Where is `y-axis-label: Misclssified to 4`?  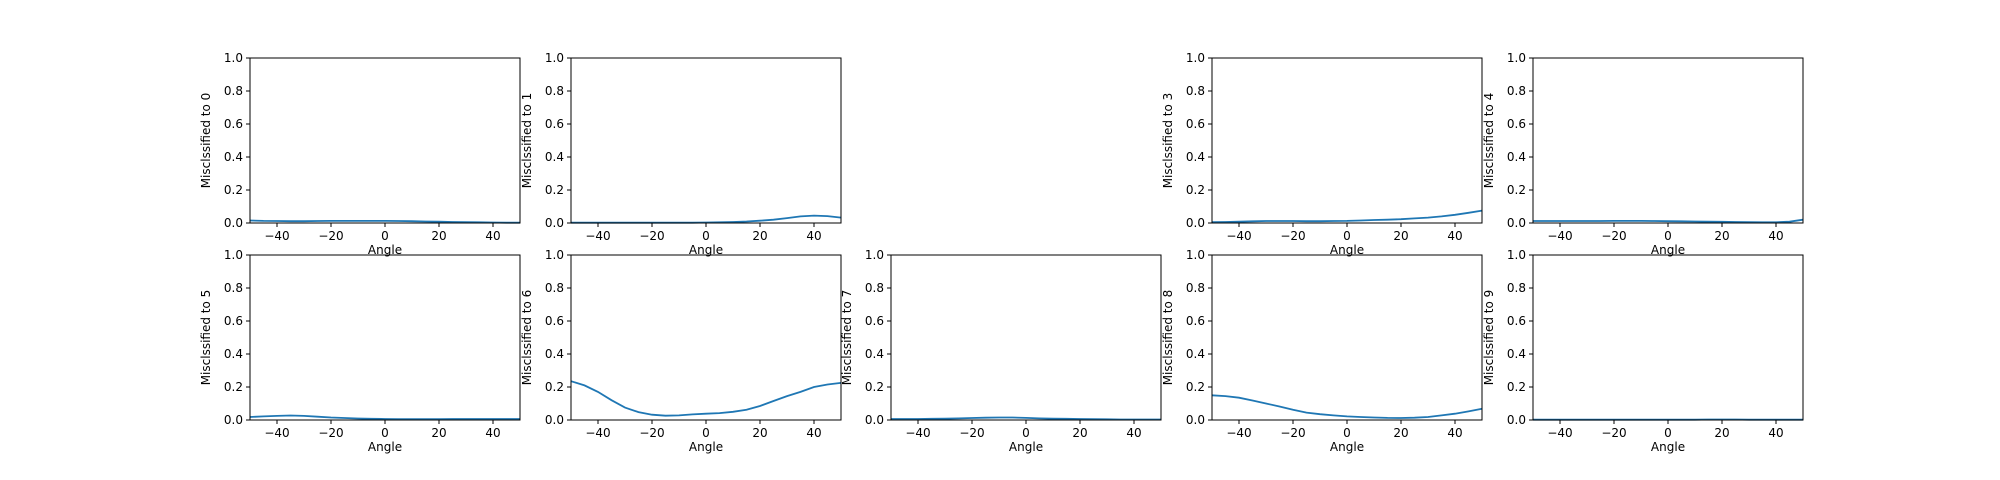
y-axis-label: Misclssified to 4 is located at coordinates (1489, 141).